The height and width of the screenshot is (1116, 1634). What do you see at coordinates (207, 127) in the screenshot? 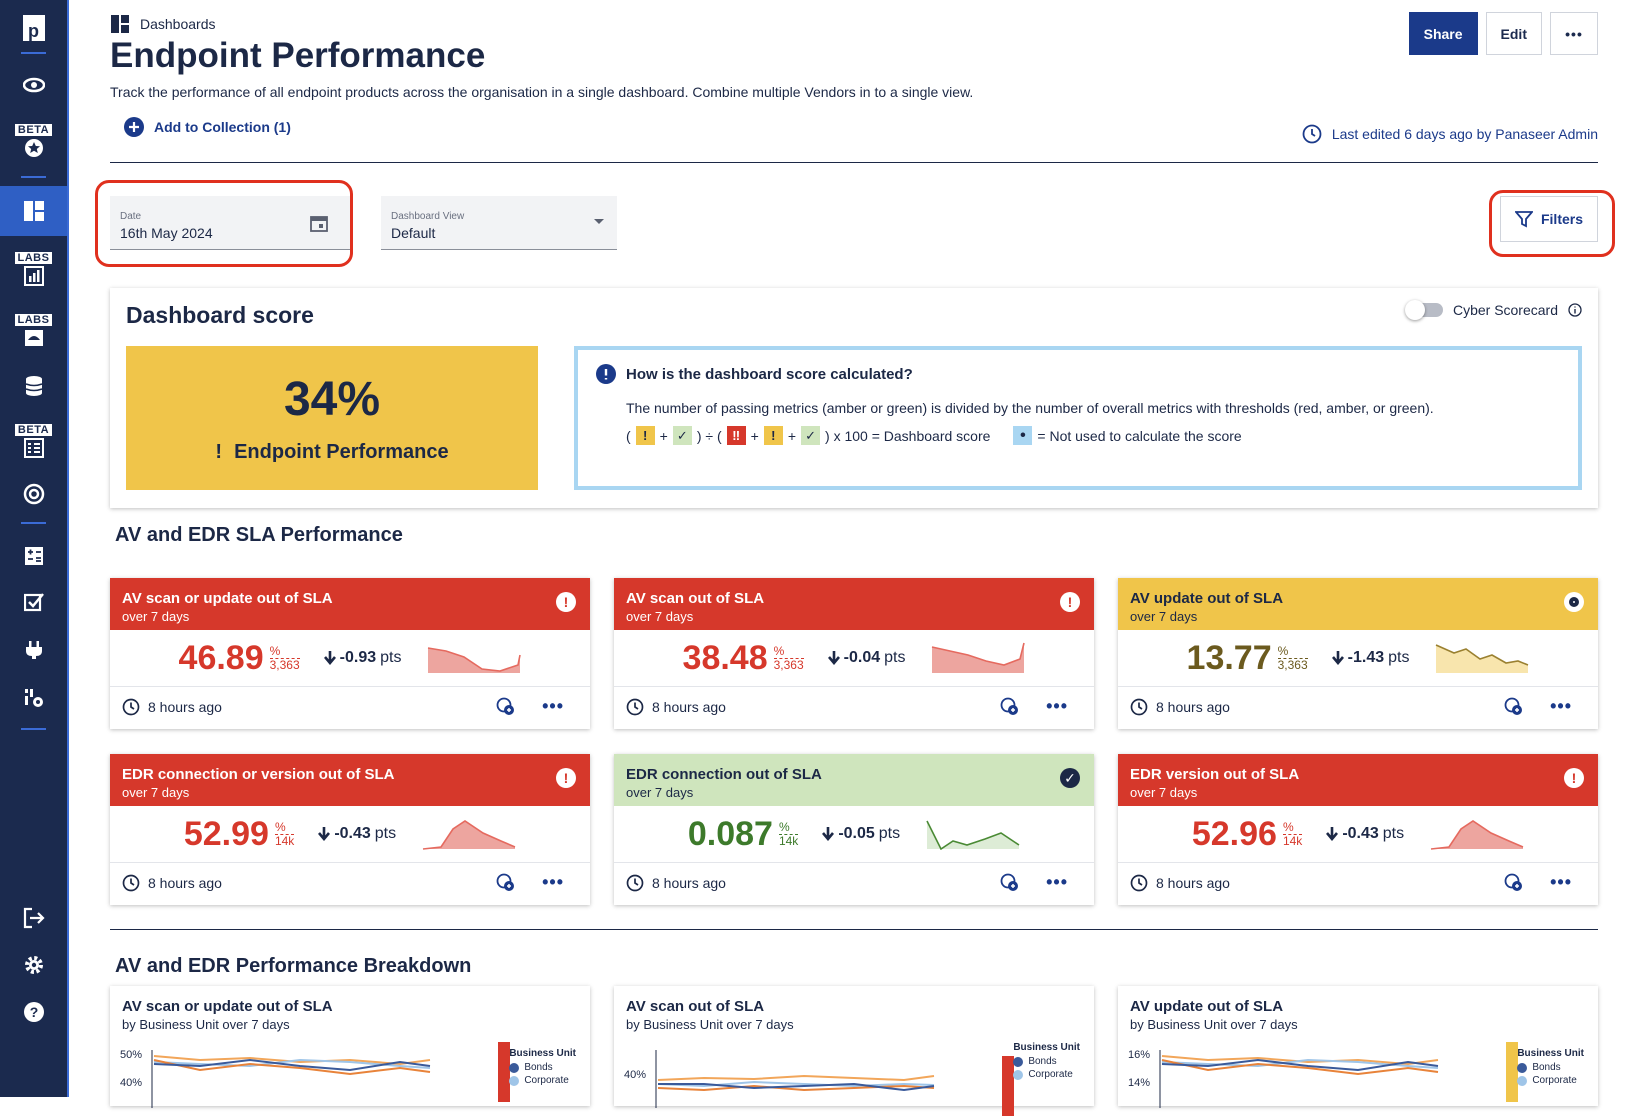
I see `add-to-collection-button: Add to Collection (1)` at bounding box center [207, 127].